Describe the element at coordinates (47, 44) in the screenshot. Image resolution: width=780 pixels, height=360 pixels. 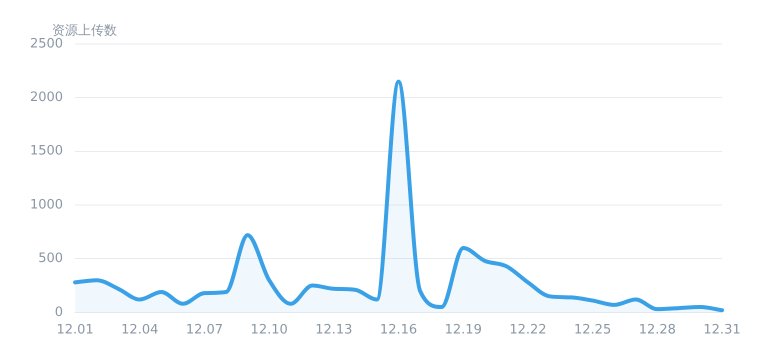
I see `y-tick-label: 2500` at that location.